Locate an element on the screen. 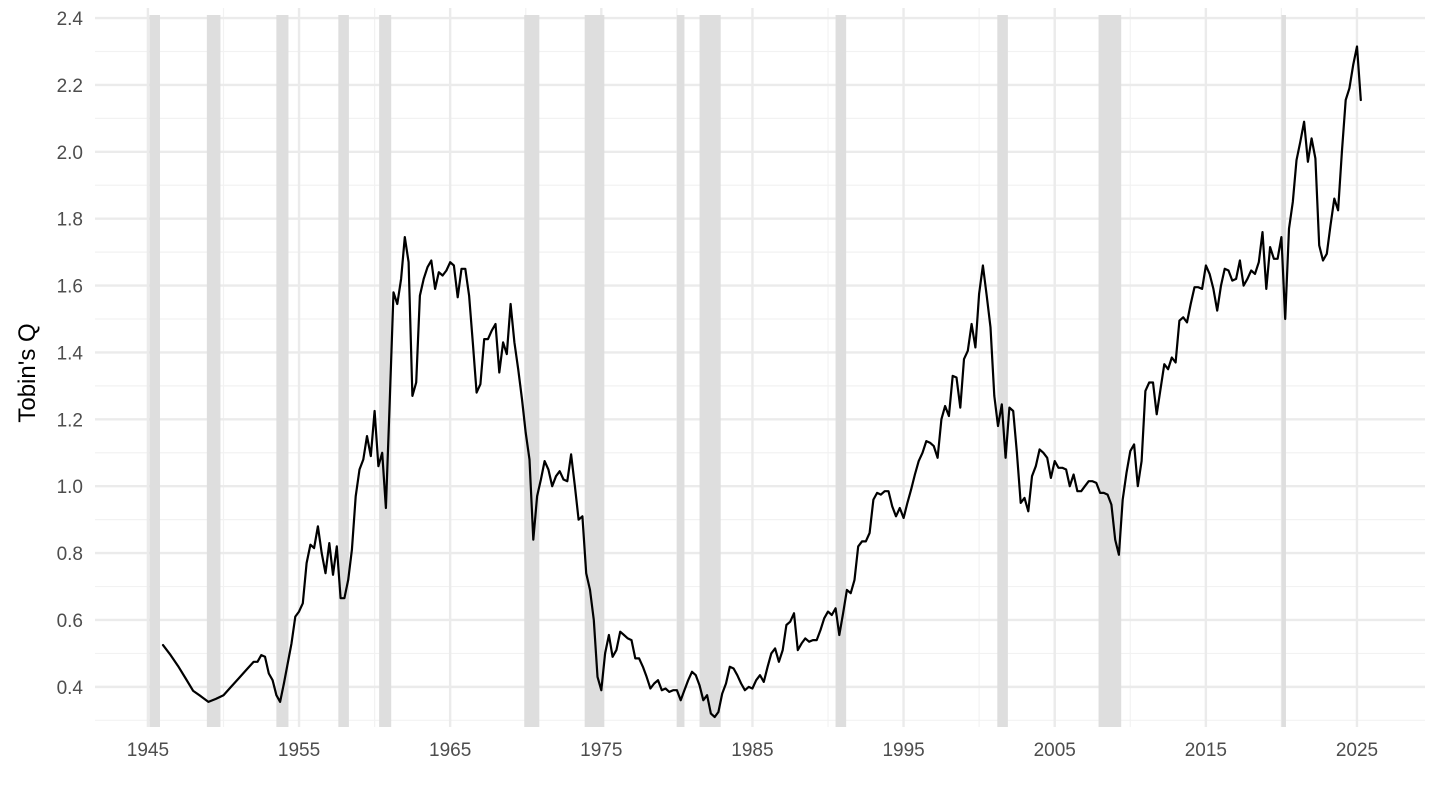  y-tick-label: 2.4 is located at coordinates (70, 19).